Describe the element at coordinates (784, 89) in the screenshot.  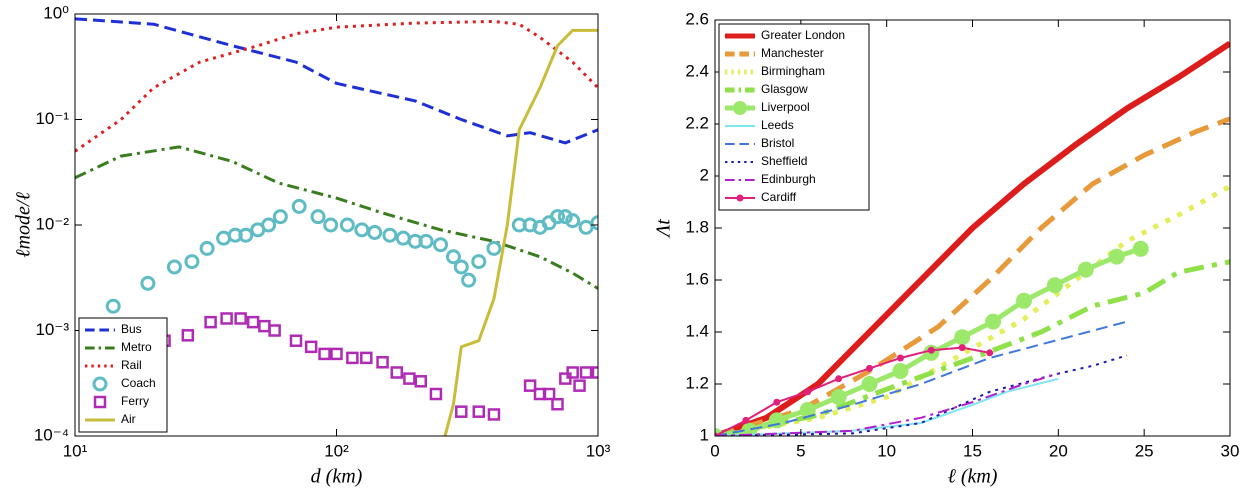
I see `legend-label: Glasgow` at that location.